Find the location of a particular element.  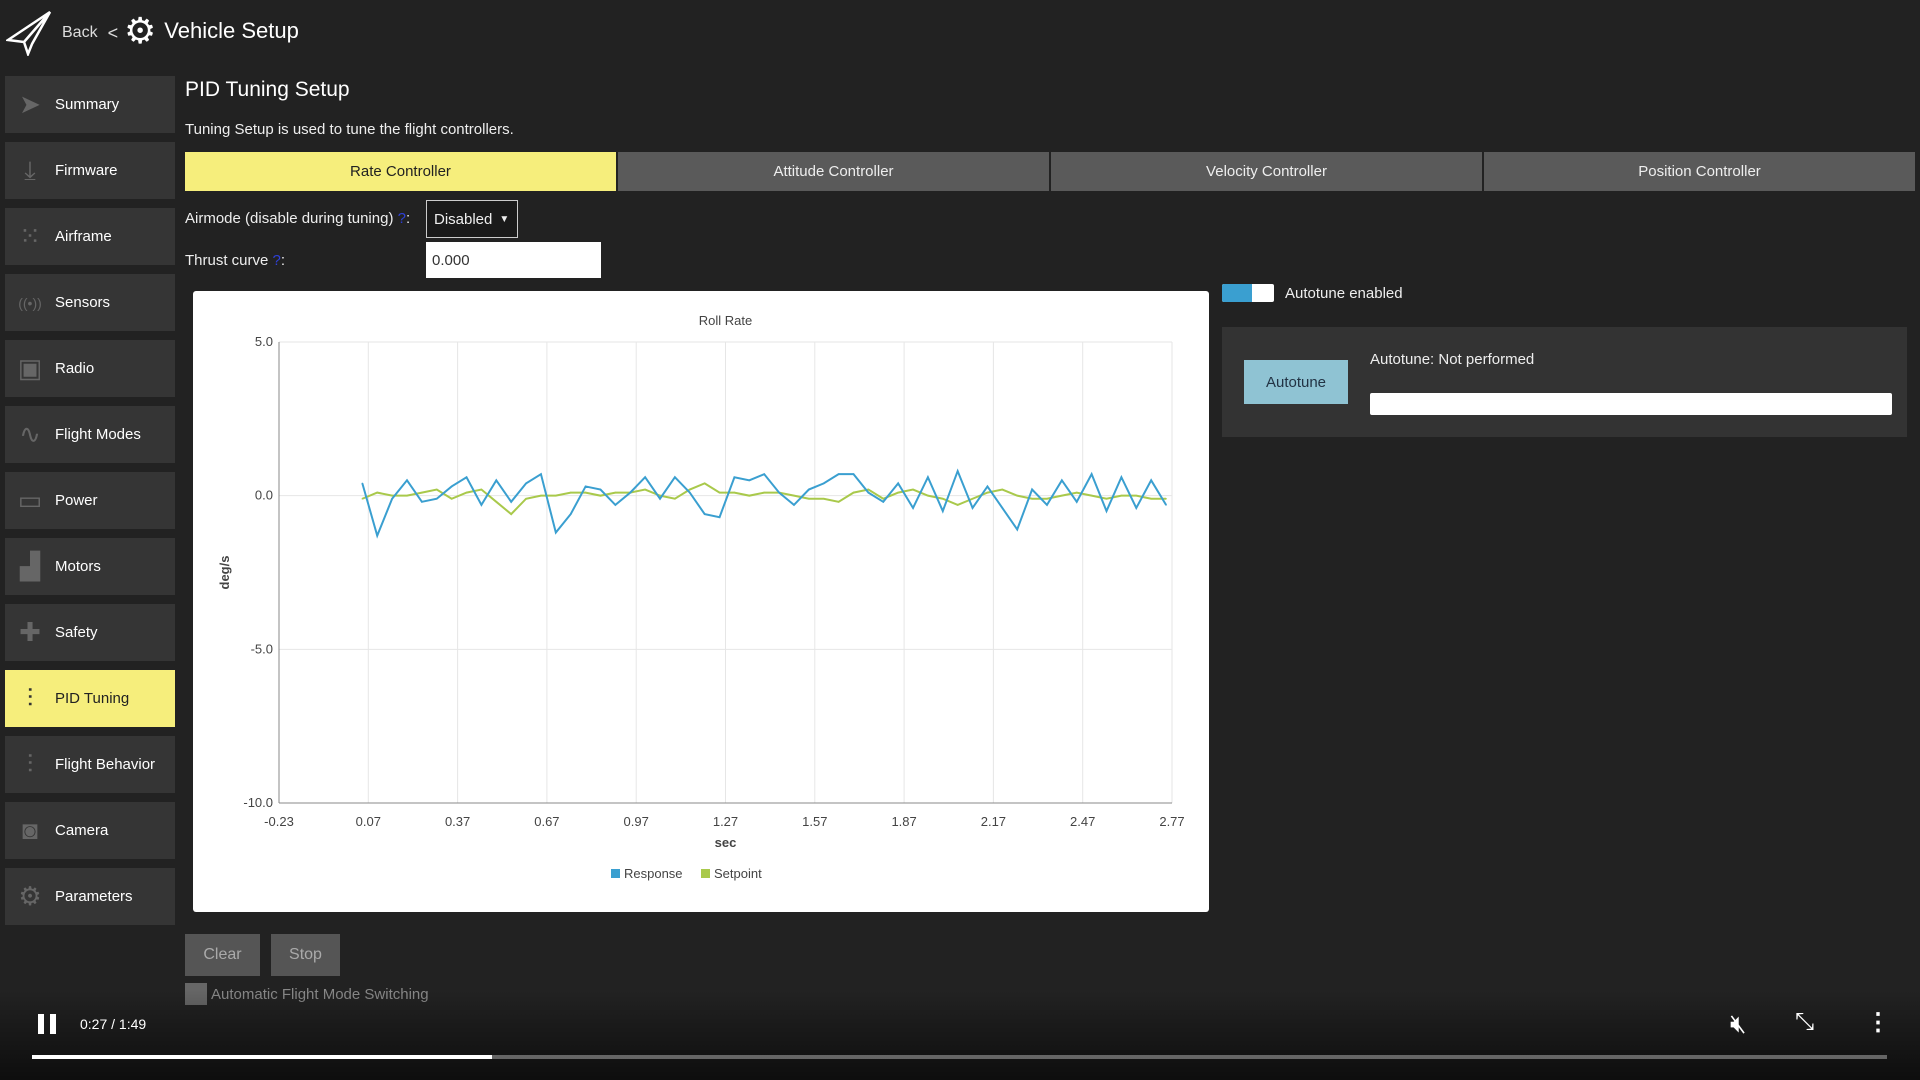

power-icon: ▭ is located at coordinates (30, 500).